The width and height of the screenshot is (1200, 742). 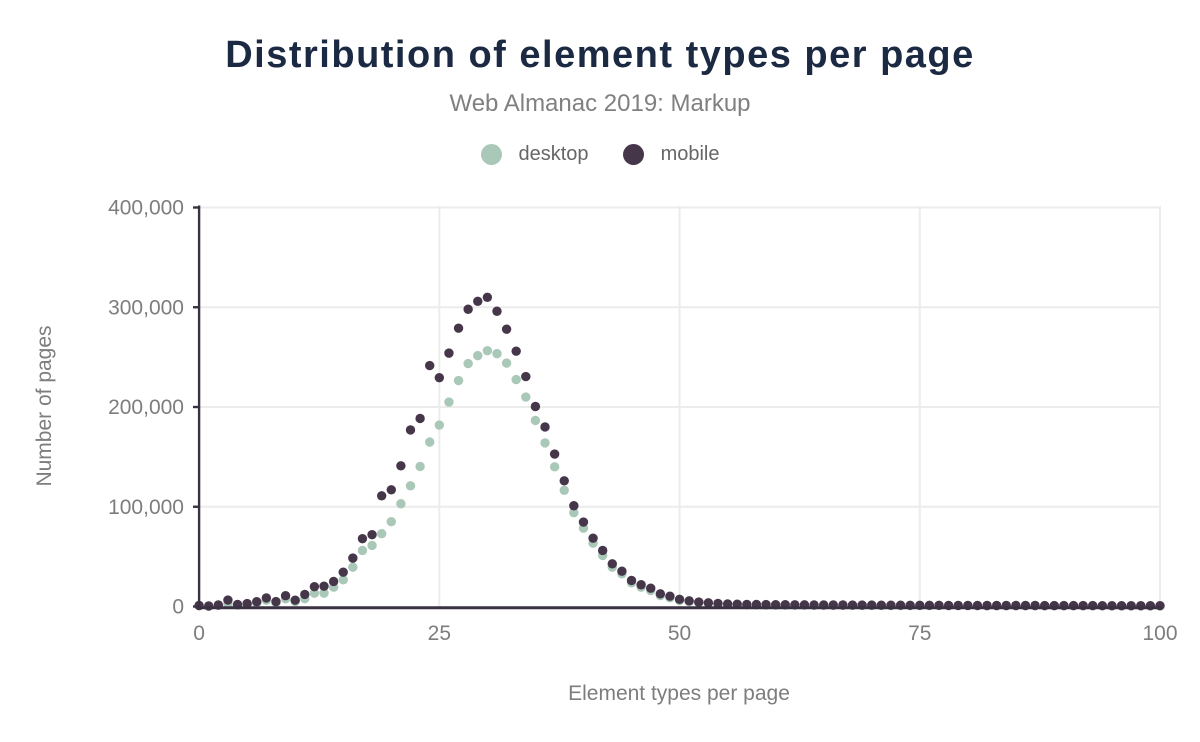 What do you see at coordinates (439, 633) in the screenshot?
I see `x-tick-label: 25` at bounding box center [439, 633].